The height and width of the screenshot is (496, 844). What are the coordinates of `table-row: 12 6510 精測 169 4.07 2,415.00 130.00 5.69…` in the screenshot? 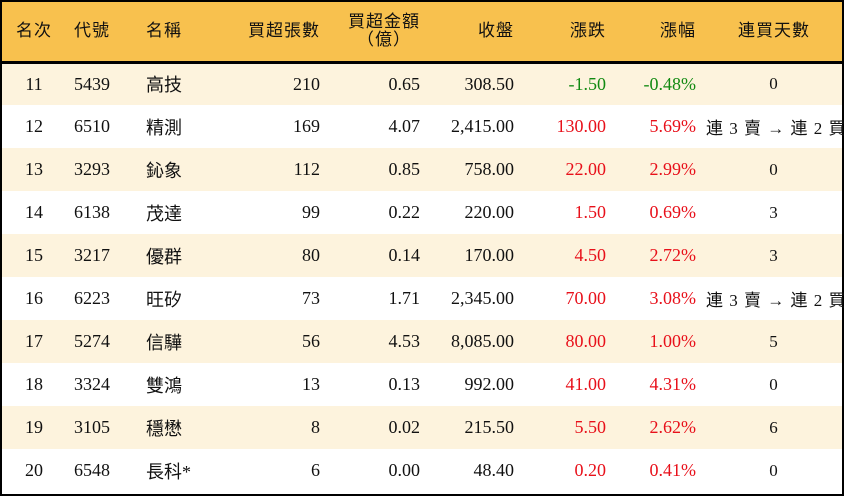 It's located at (423, 126).